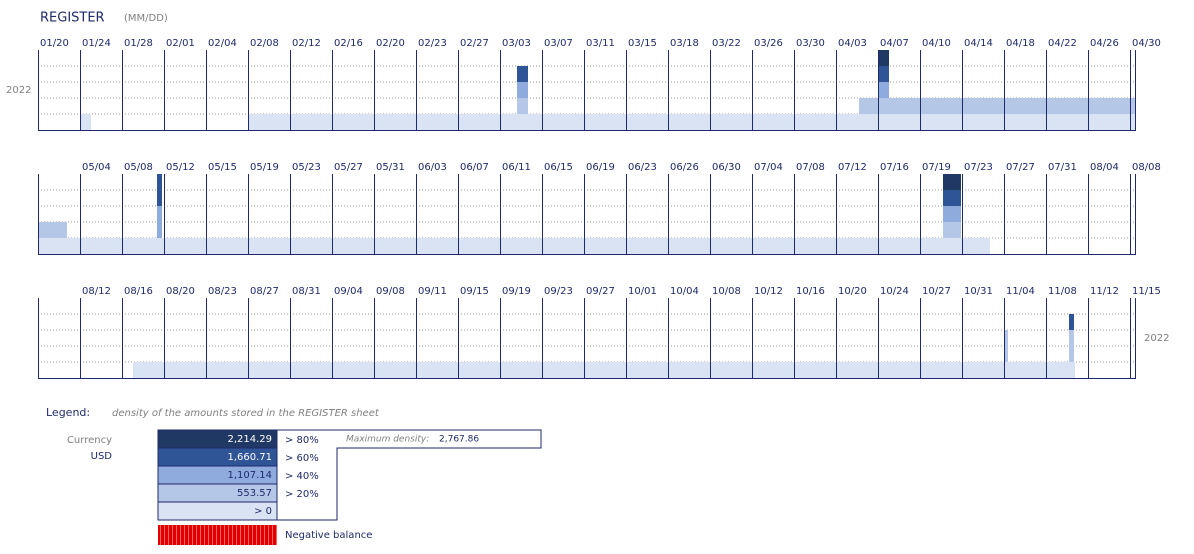 This screenshot has height=554, width=1194. What do you see at coordinates (978, 167) in the screenshot?
I see `date-label: 07/23` at bounding box center [978, 167].